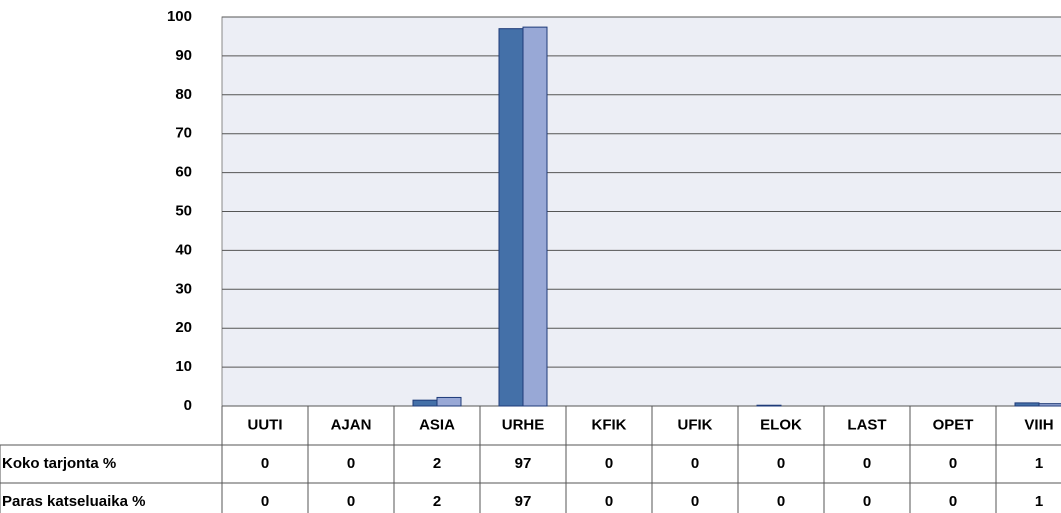 Image resolution: width=1061 pixels, height=513 pixels. I want to click on y-tick-label: 70, so click(183, 133).